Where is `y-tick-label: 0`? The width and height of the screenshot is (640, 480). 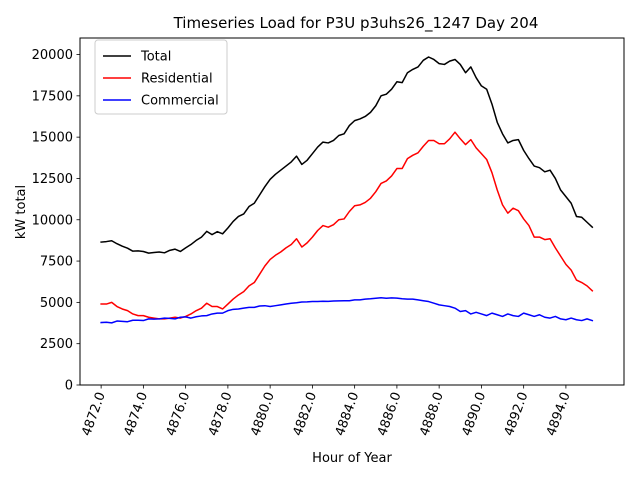
y-tick-label: 0 is located at coordinates (69, 386).